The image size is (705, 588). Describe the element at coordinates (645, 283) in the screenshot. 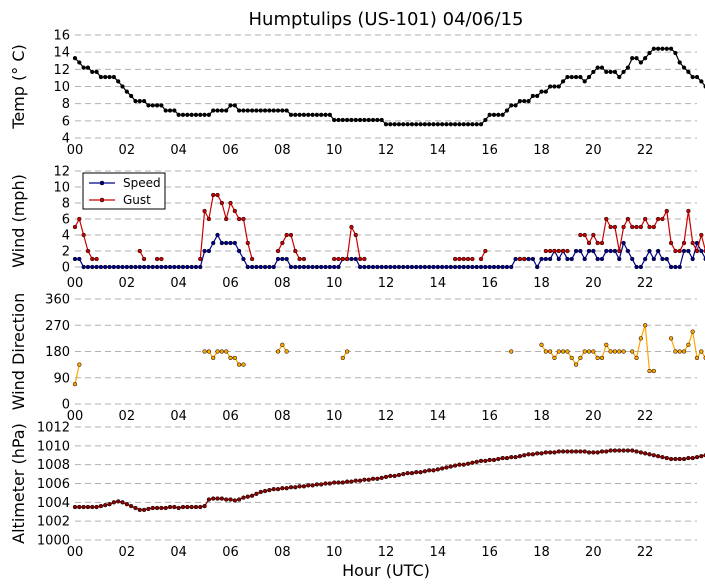

I see `x-tick-label: 22` at that location.